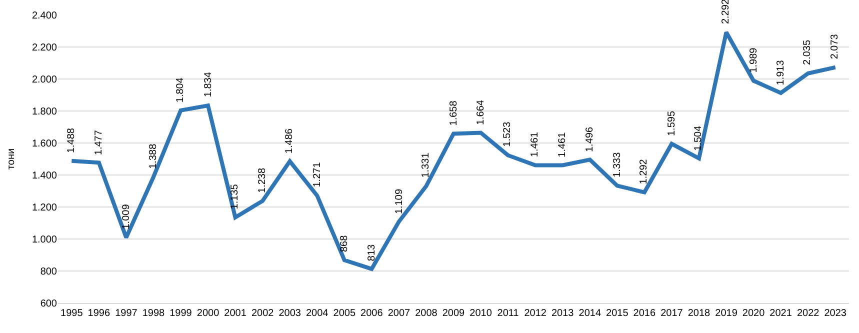 Image resolution: width=859 pixels, height=333 pixels. Describe the element at coordinates (154, 313) in the screenshot. I see `x-tick-label: 1998` at that location.